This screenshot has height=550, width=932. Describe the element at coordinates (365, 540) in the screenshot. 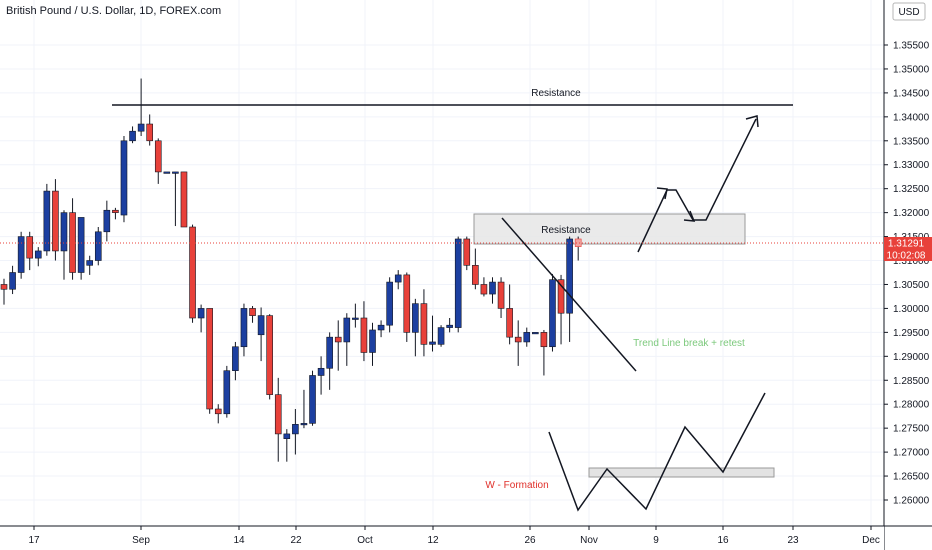

I see `x-tick-label: Oct` at that location.